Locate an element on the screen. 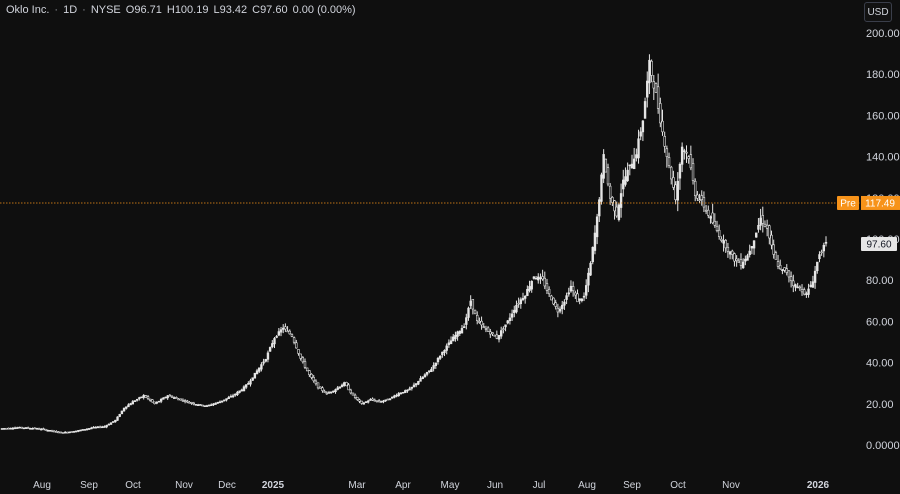 Image resolution: width=900 pixels, height=494 pixels. interval: 1D is located at coordinates (70, 10).